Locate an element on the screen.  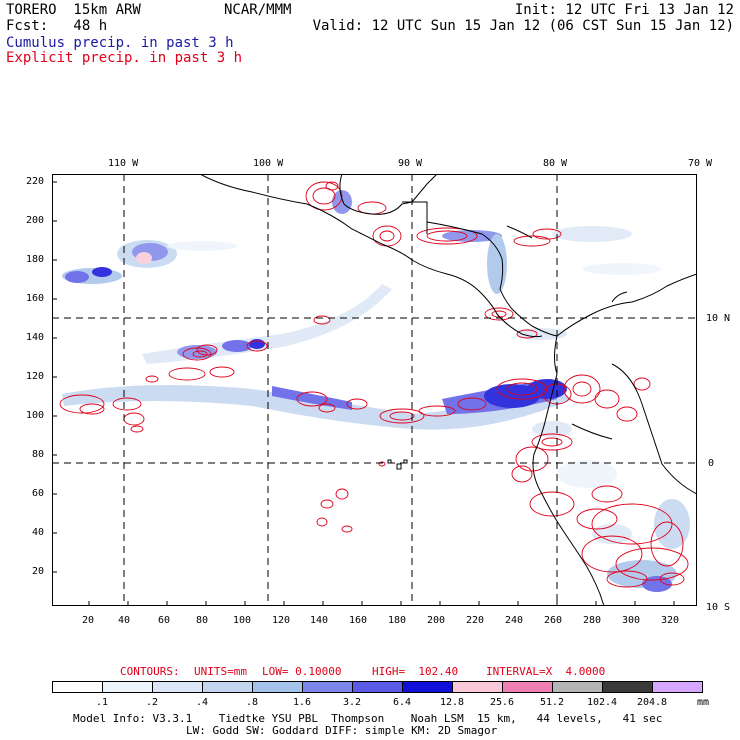
cumulus-label: Cumulus precip. in past 3 h is located at coordinates (120, 43).